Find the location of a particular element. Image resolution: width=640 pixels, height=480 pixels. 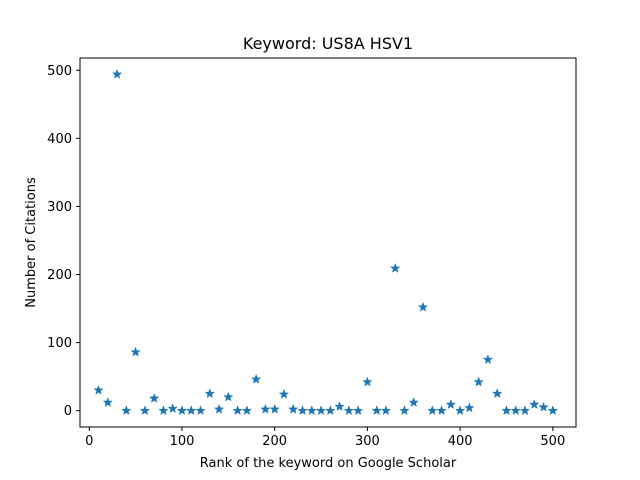

x-tick-label: 0 is located at coordinates (89, 441).